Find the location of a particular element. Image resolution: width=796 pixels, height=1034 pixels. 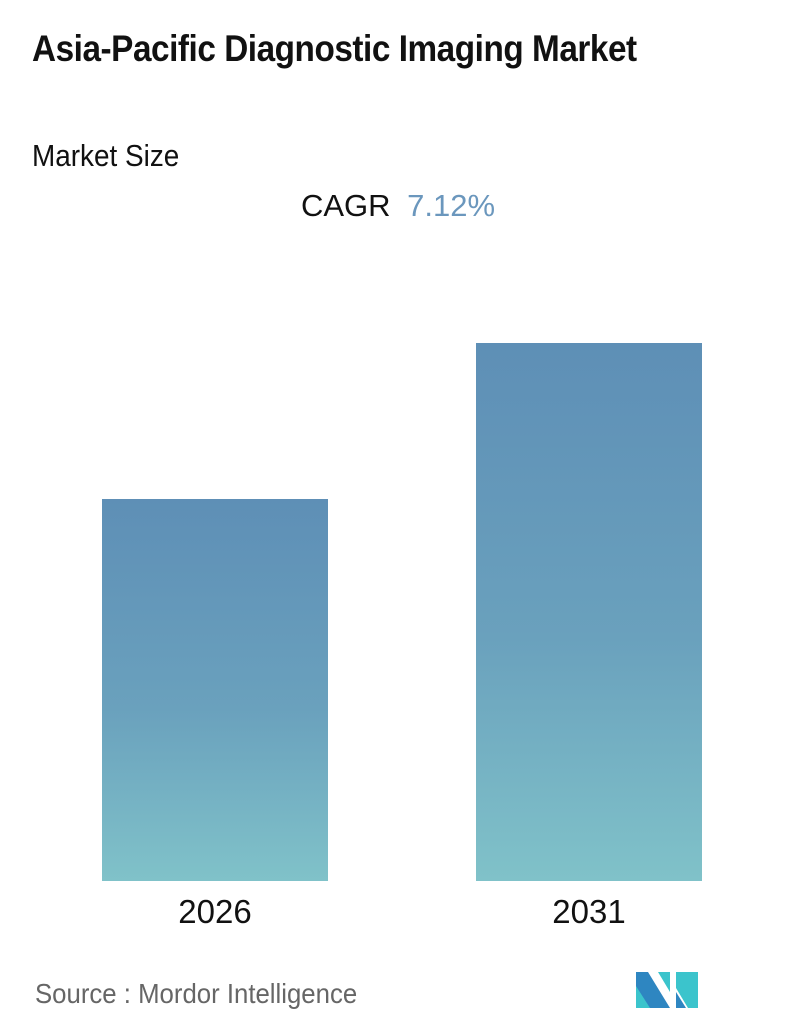

bar-2026 is located at coordinates (215, 690).